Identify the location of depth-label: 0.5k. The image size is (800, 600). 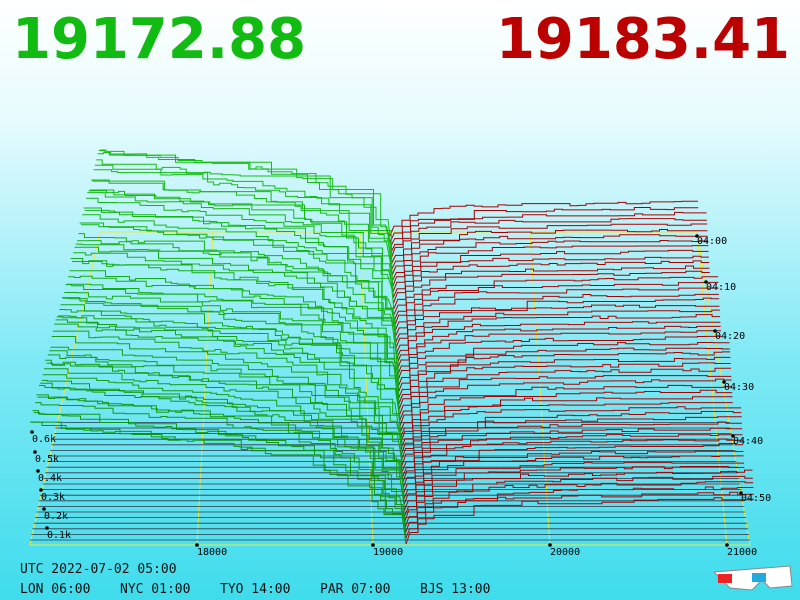
(47, 459).